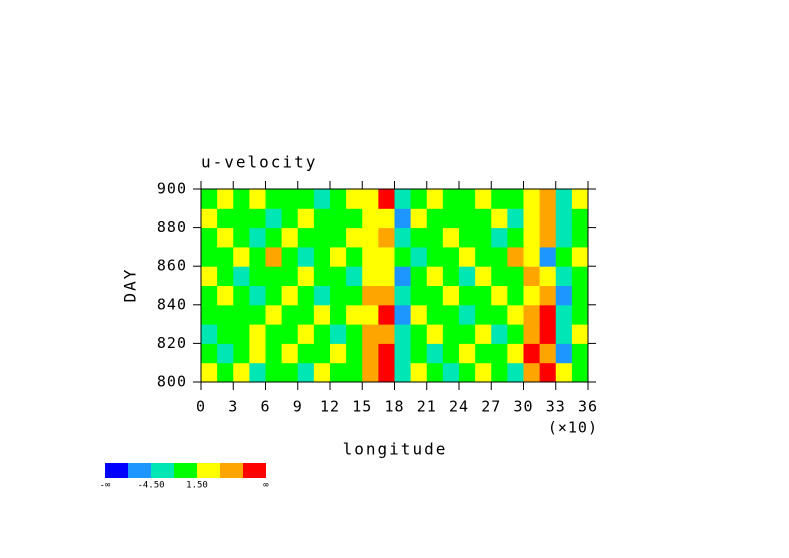 This screenshot has width=789, height=558. Describe the element at coordinates (150, 486) in the screenshot. I see `colorbar-label: -4.50` at that location.